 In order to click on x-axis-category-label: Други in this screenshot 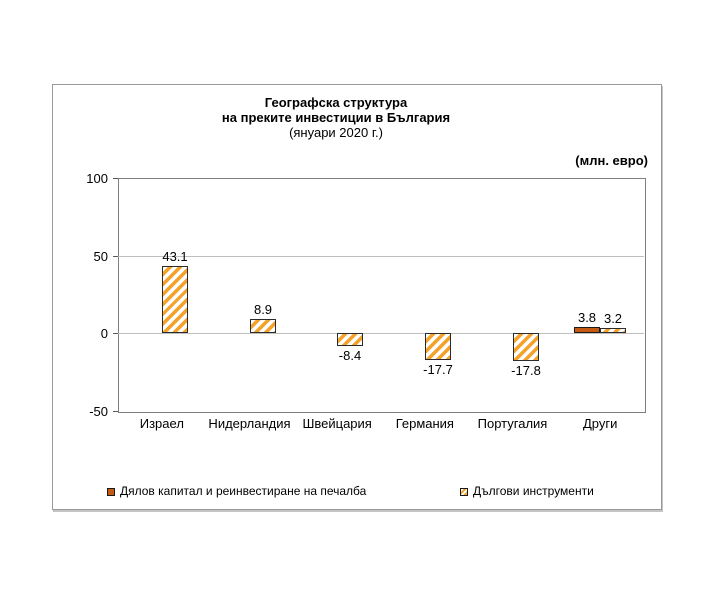, I will do `click(600, 423)`.